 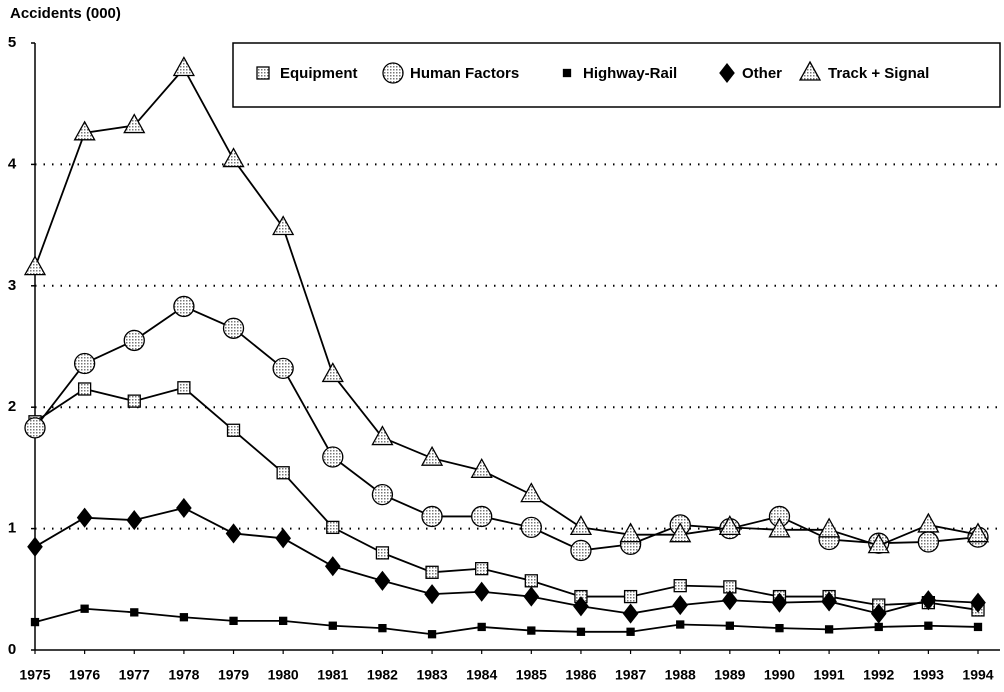 What do you see at coordinates (12, 42) in the screenshot?
I see `y-tick-label: 5` at bounding box center [12, 42].